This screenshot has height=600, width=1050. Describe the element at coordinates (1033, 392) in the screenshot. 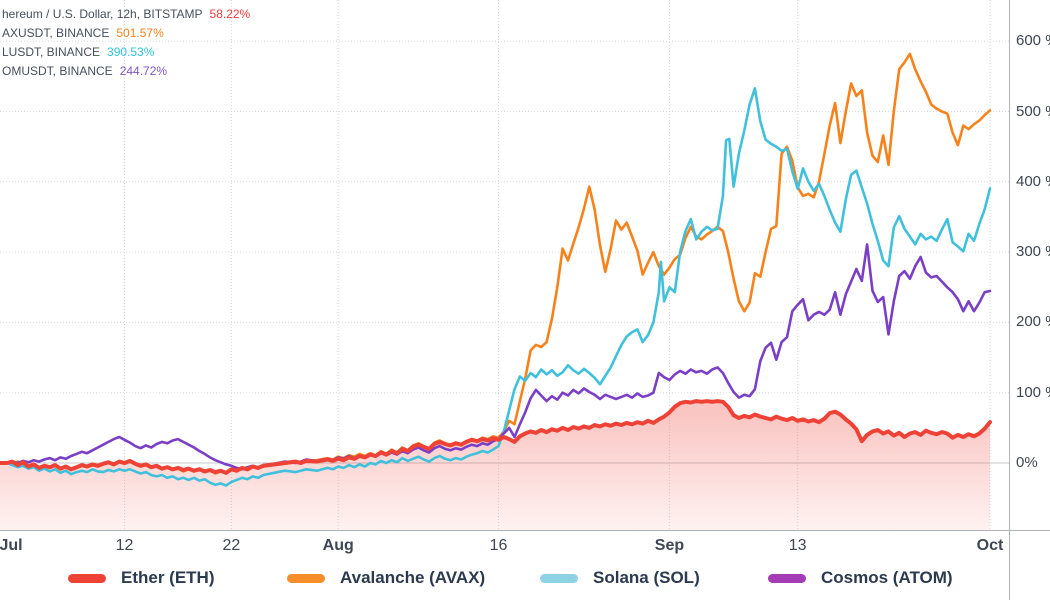

I see `y-axis-label: 100 %` at that location.